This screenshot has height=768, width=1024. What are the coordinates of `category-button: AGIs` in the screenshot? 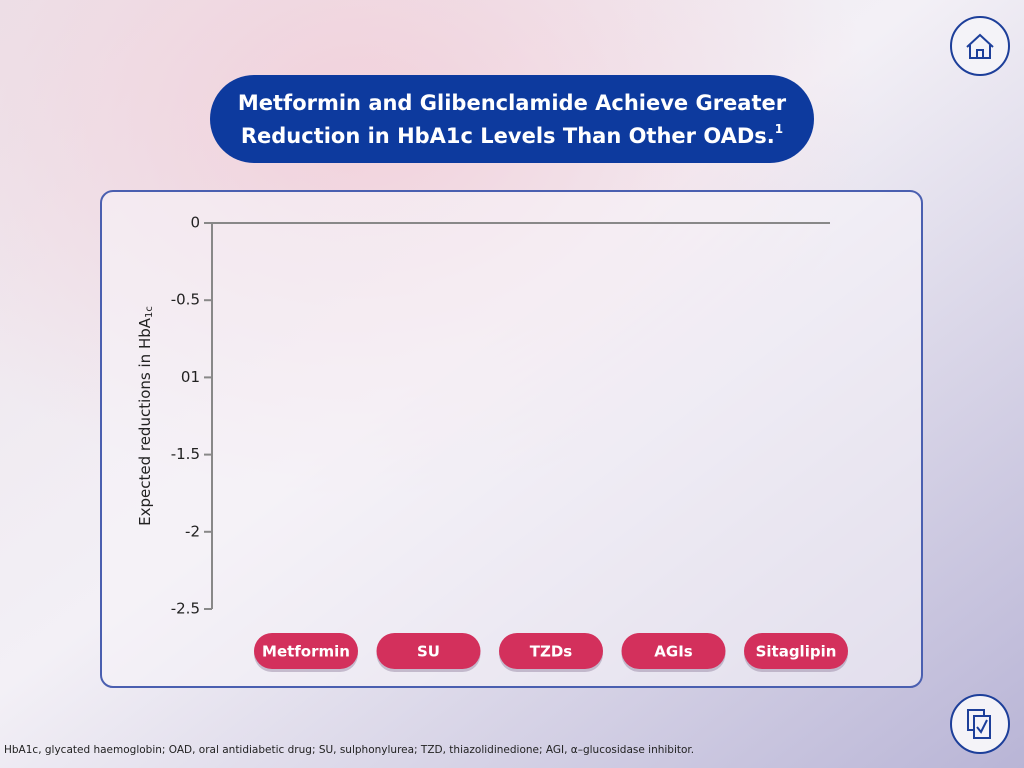 It's located at (673, 652).